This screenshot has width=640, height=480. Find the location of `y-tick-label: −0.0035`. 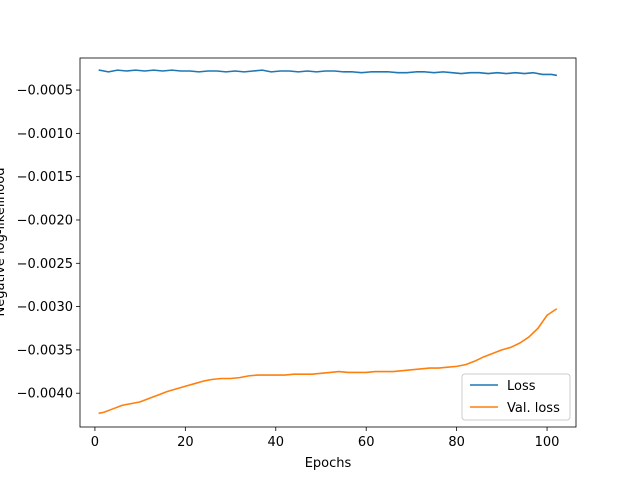

y-tick-label: −0.0035 is located at coordinates (45, 350).